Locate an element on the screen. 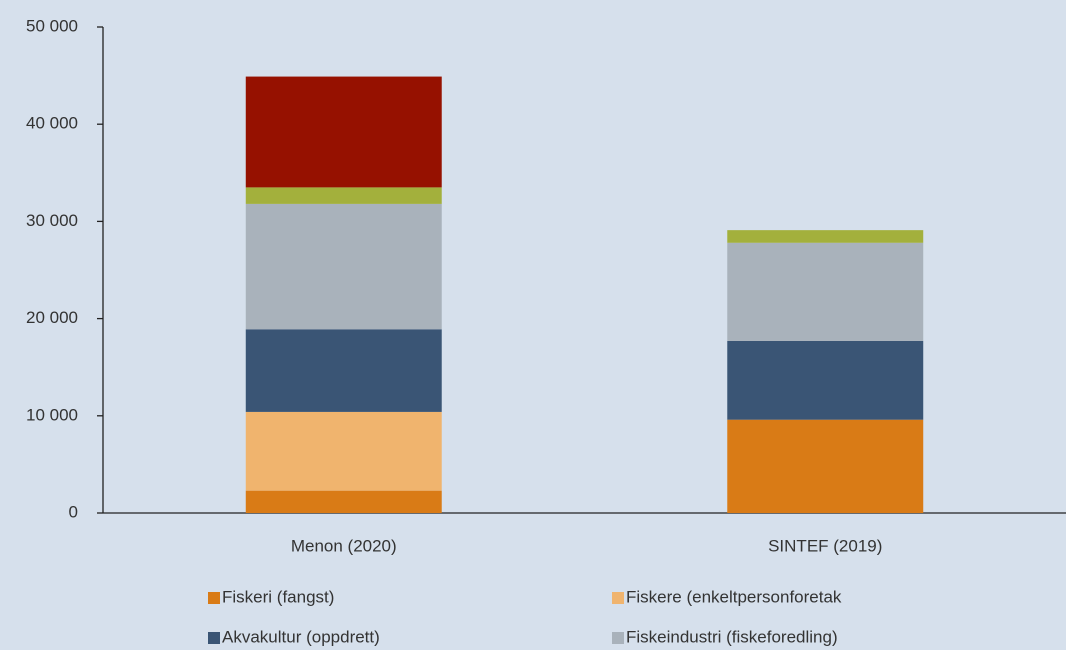 The image size is (1066, 650). legend-label: Fiskeindustri (fiskeforedling) is located at coordinates (732, 636).